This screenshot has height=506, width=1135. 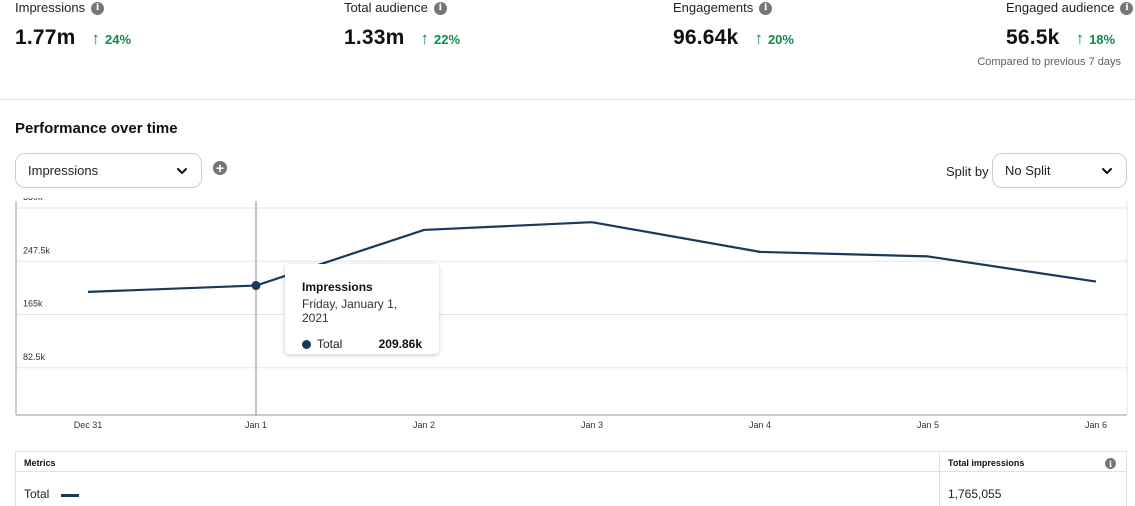 What do you see at coordinates (440, 38) in the screenshot?
I see `stat-change: ↑ 22%` at bounding box center [440, 38].